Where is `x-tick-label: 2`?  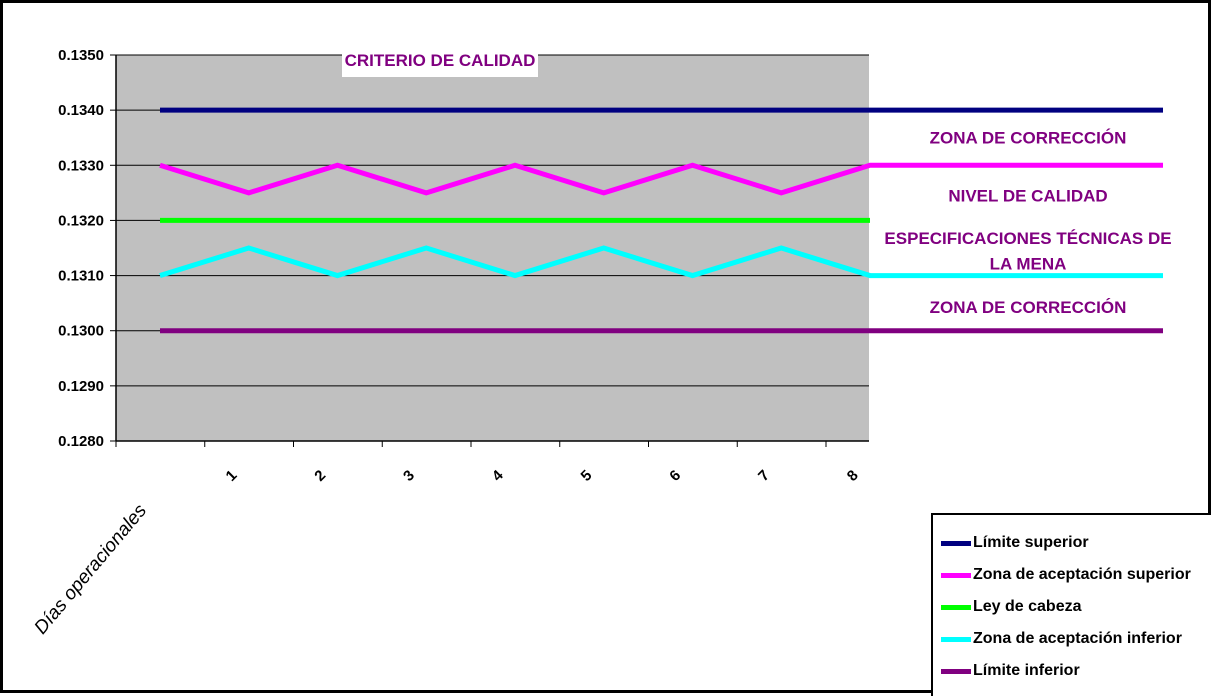 x-tick-label: 2 is located at coordinates (320, 476).